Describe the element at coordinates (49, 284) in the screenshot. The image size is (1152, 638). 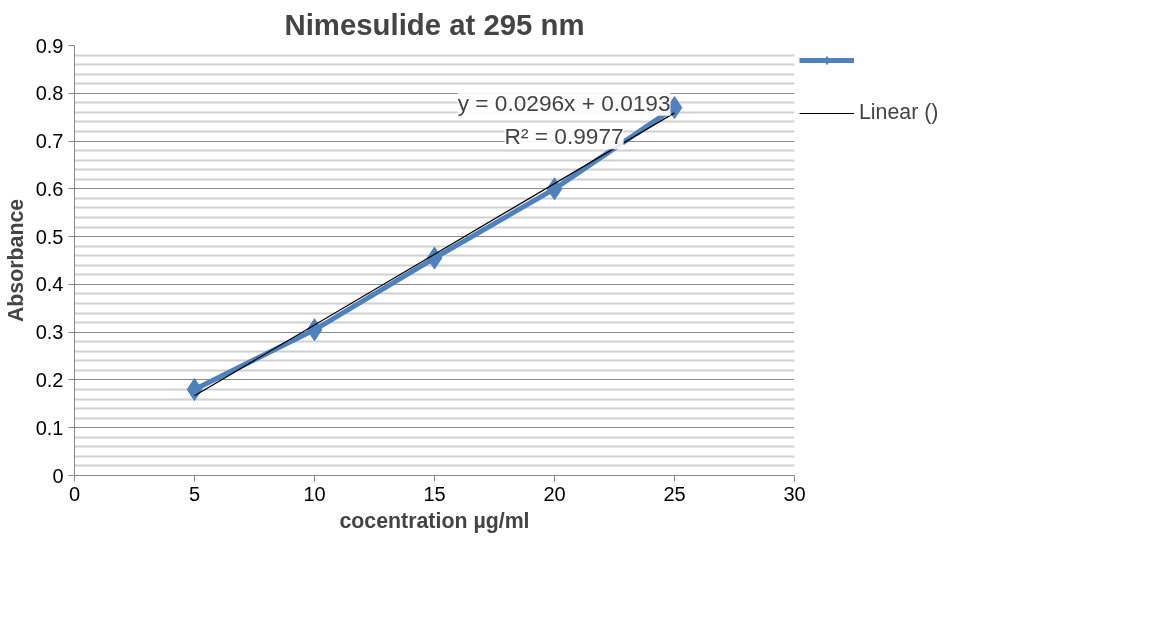
I see `y-tick-label: 0.4` at that location.